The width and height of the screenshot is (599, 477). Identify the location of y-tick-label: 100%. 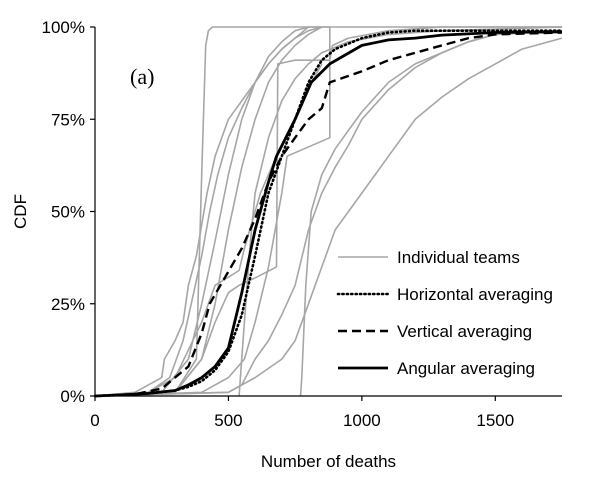
(63, 27).